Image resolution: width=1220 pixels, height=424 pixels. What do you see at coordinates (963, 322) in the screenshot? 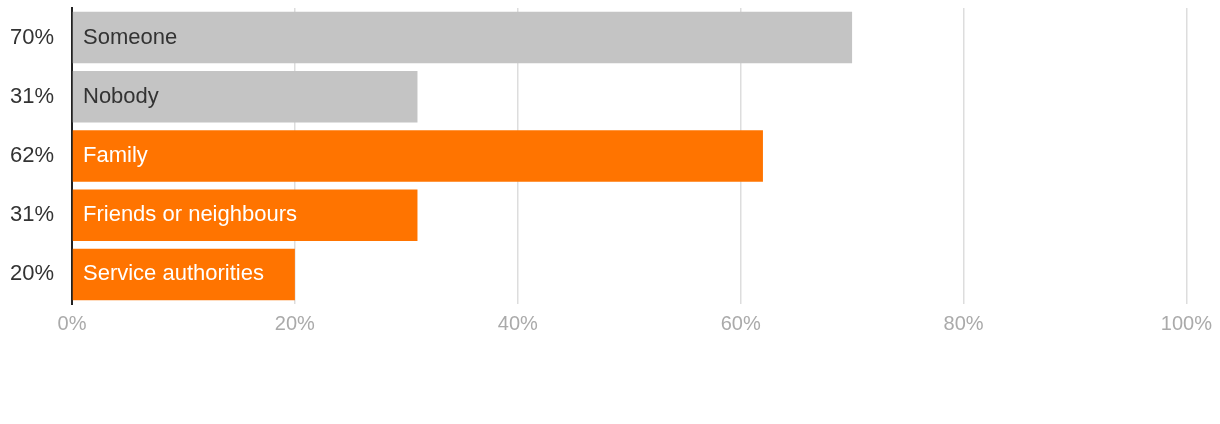
I see `x-tick-label: 80%` at bounding box center [963, 322].